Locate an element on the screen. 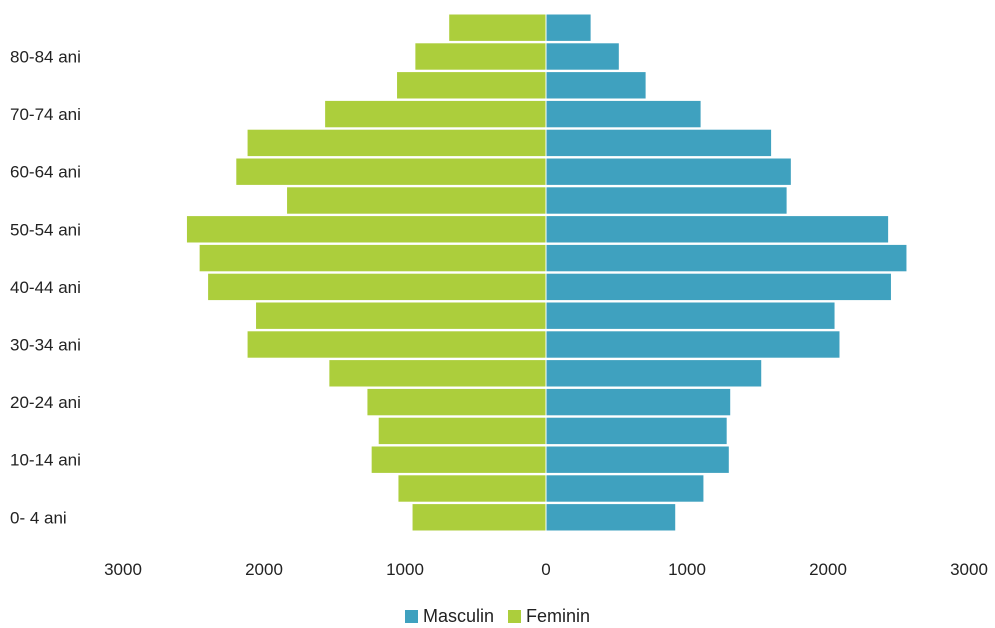 Image resolution: width=995 pixels, height=628 pixels. legend-item-masculin: Masculin is located at coordinates (449, 616).